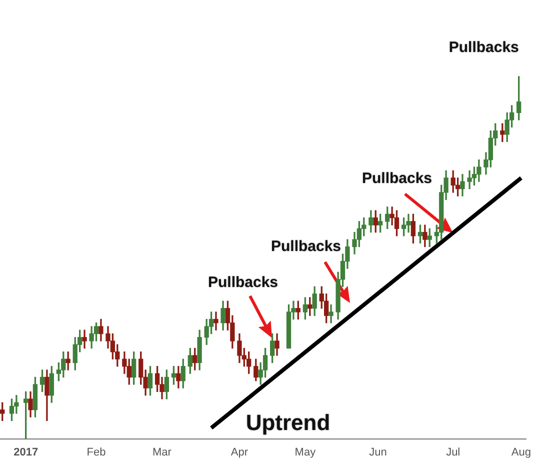  Describe the element at coordinates (453, 452) in the screenshot. I see `x-tick-label: Jul` at that location.